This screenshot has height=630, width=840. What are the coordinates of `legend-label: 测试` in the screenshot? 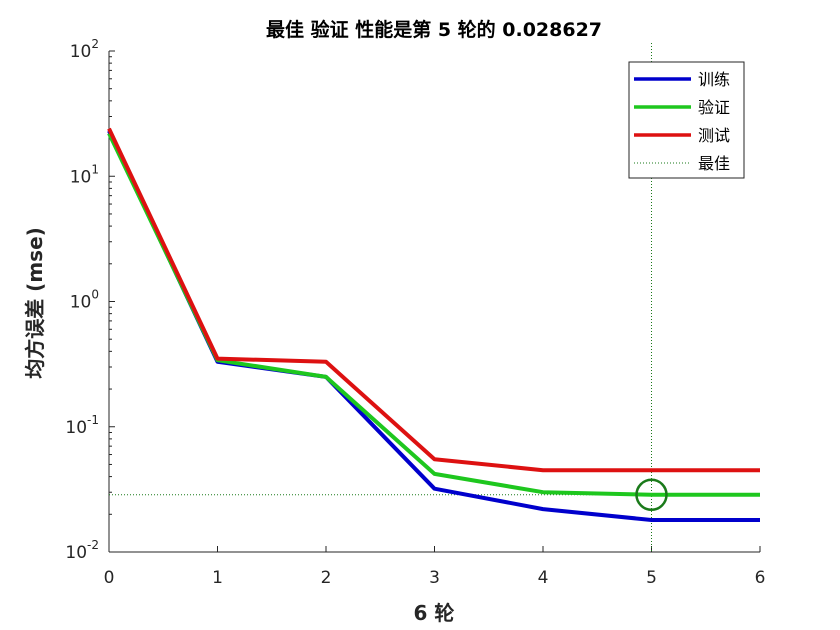 It's located at (714, 135).